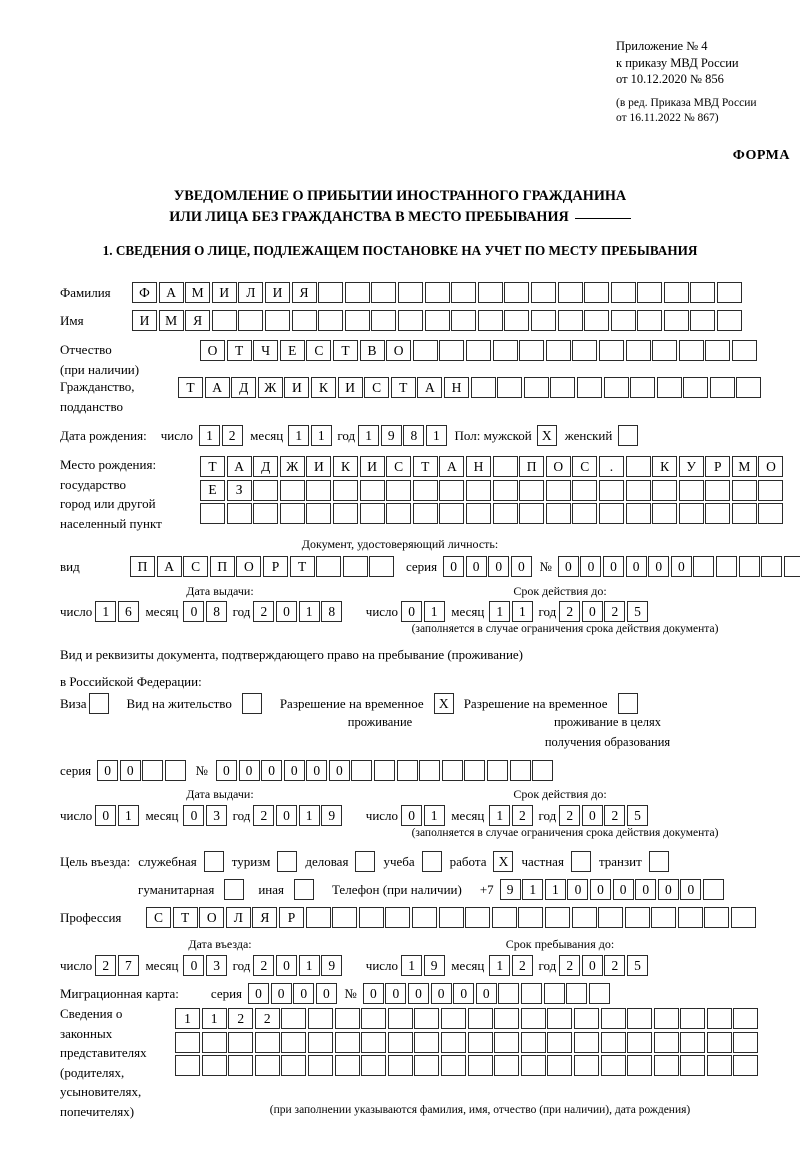 The width and height of the screenshot is (800, 1163). Describe the element at coordinates (266, 350) in the screenshot. I see `char-box: Ч` at that location.